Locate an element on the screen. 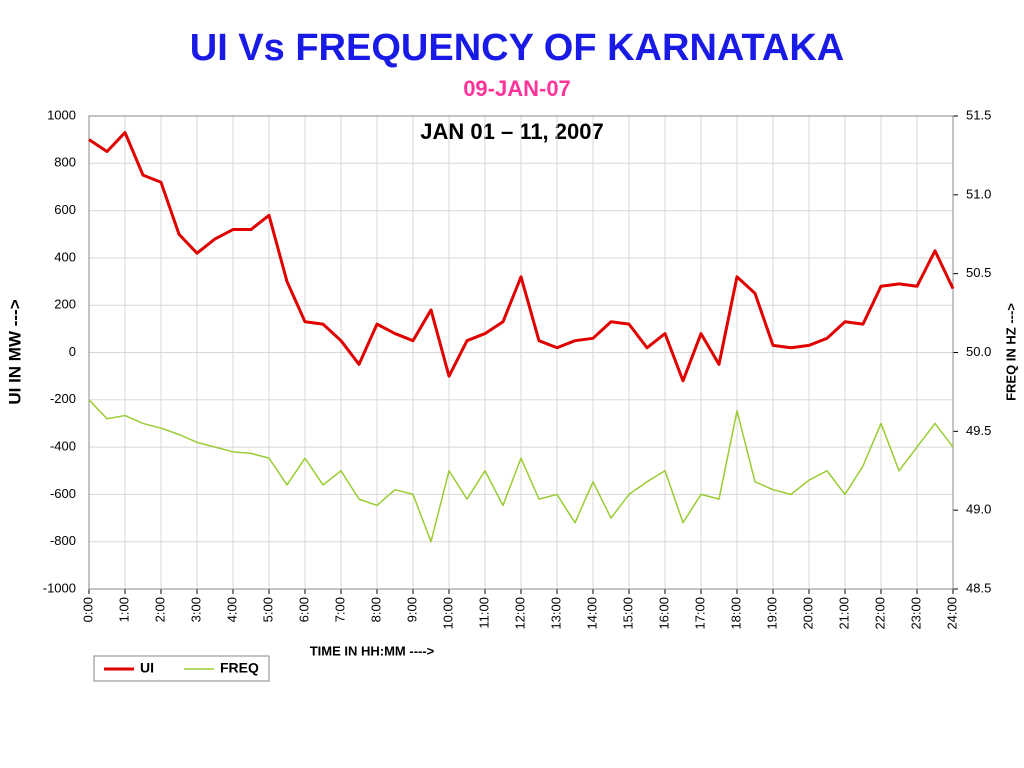  x-axis-label: TIME IN HH:MM ----> is located at coordinates (372, 650).